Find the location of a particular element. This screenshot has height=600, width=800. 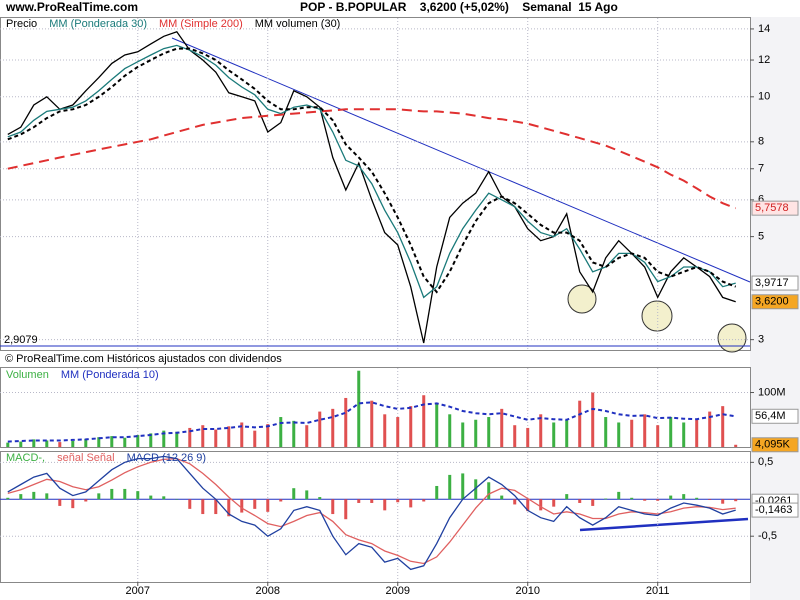

y-tick-label: 100M is located at coordinates (772, 392).